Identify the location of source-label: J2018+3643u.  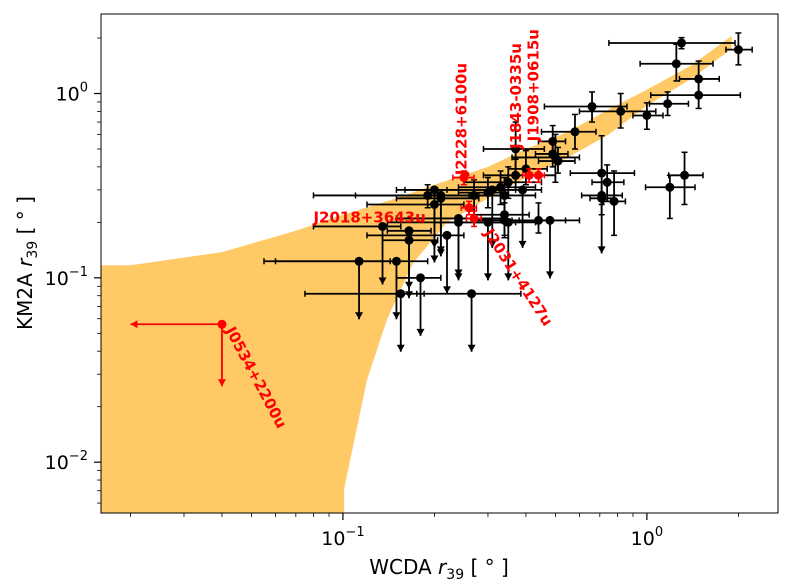
(368, 217).